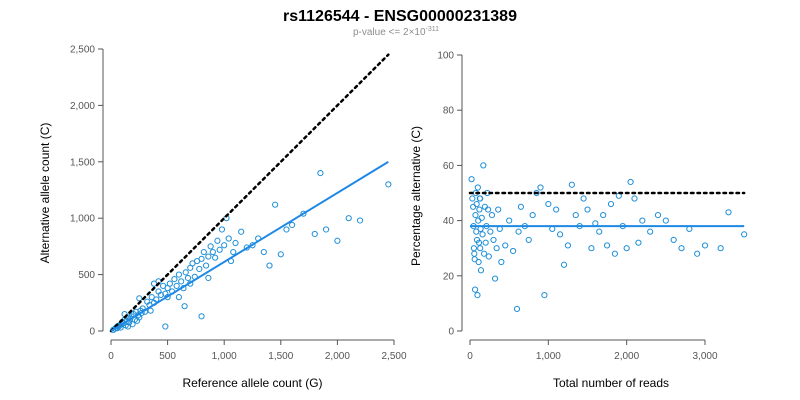  Describe the element at coordinates (167, 356) in the screenshot. I see `x-tick-label: 500` at that location.